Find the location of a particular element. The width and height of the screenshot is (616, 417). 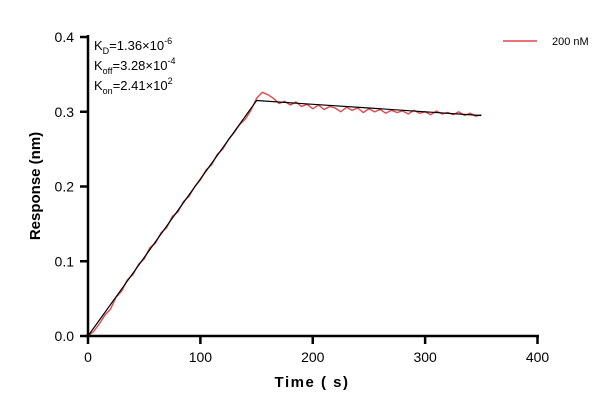

kinetic-constant-d: KD=1.36×10-6 is located at coordinates (133, 46).